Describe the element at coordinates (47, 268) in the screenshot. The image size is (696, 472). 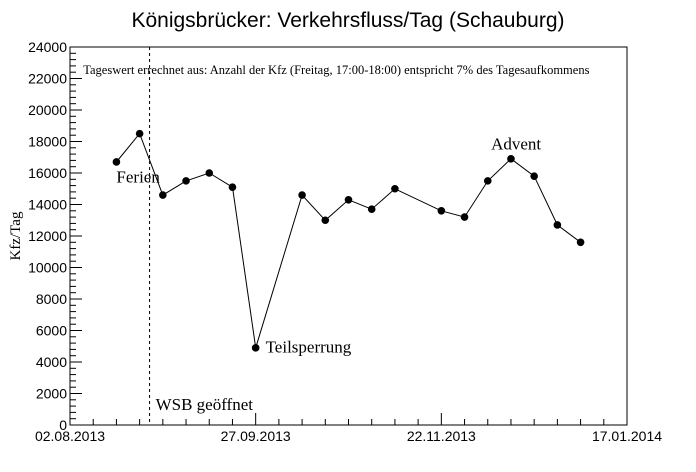
I see `y-tick-label: 10000` at that location.